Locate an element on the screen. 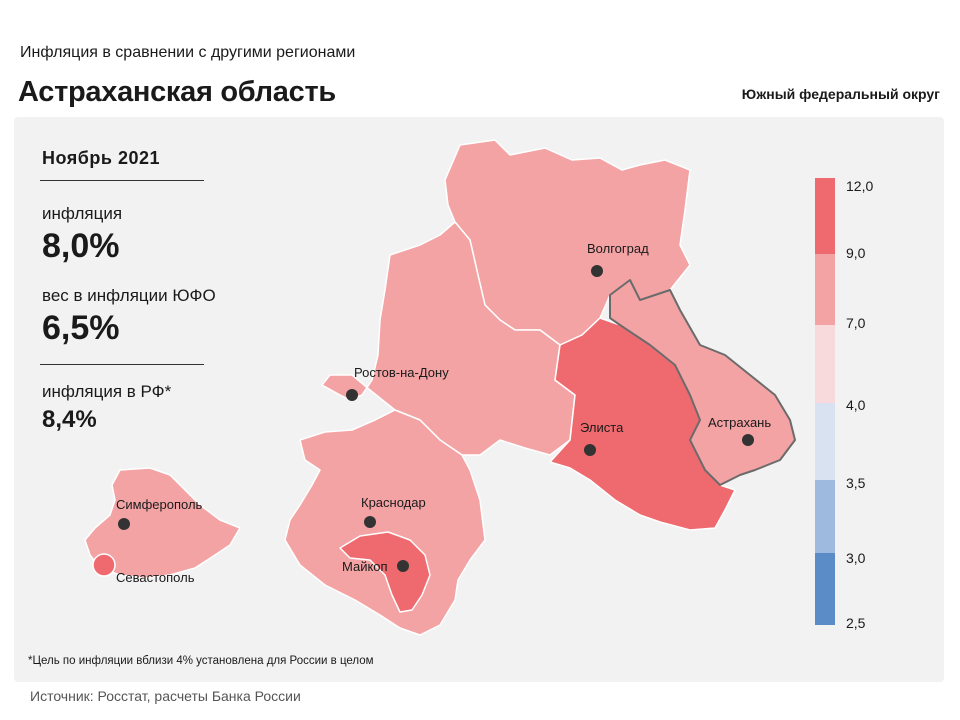  city-label-krasnodar: Краснодар is located at coordinates (393, 502).